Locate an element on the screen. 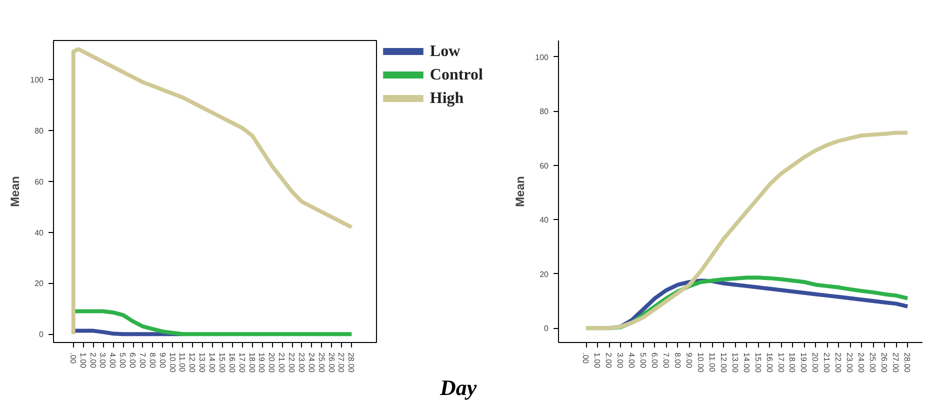 This screenshot has height=413, width=926. legend-label: Control is located at coordinates (457, 75).